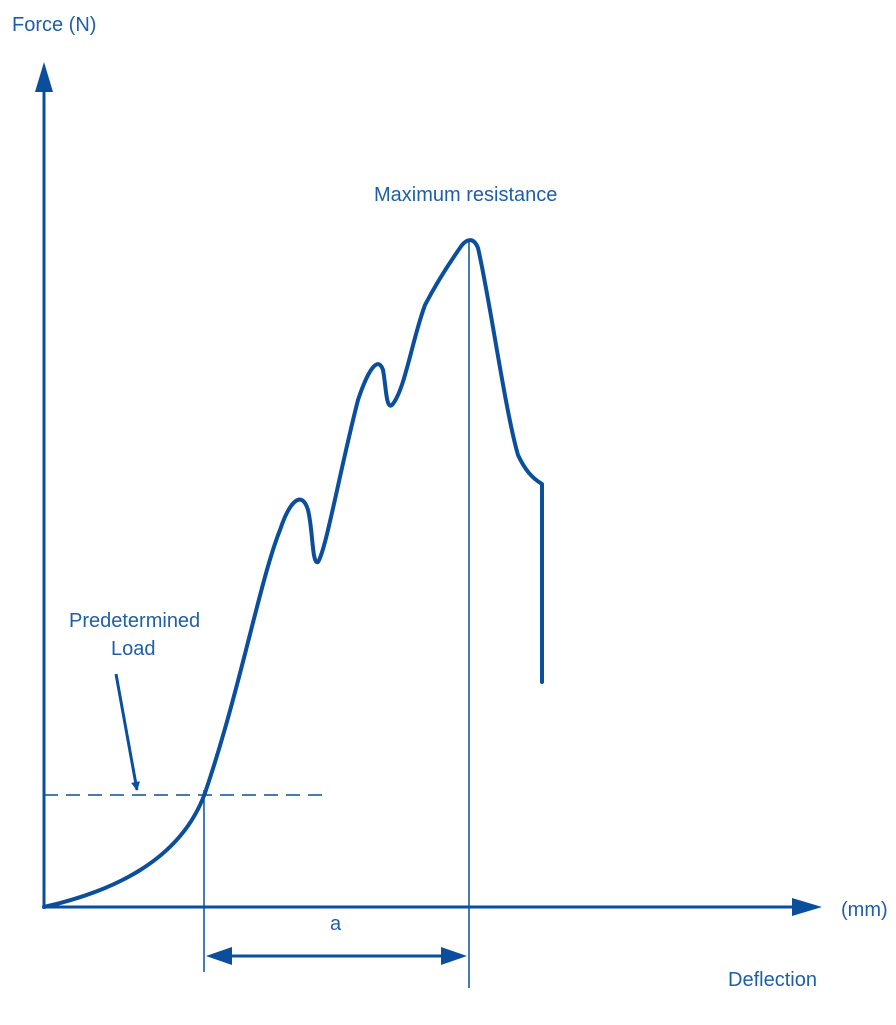 The image size is (896, 1025). Describe the element at coordinates (133, 649) in the screenshot. I see `predetermined-label-line2: Load` at that location.